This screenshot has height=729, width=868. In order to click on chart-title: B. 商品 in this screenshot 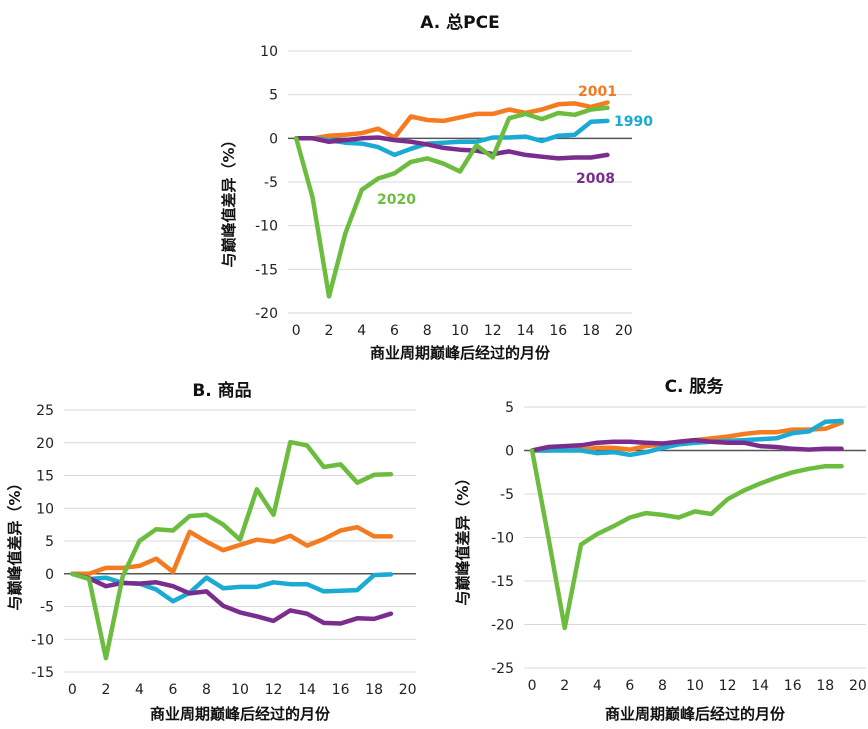, I will do `click(221, 390)`.